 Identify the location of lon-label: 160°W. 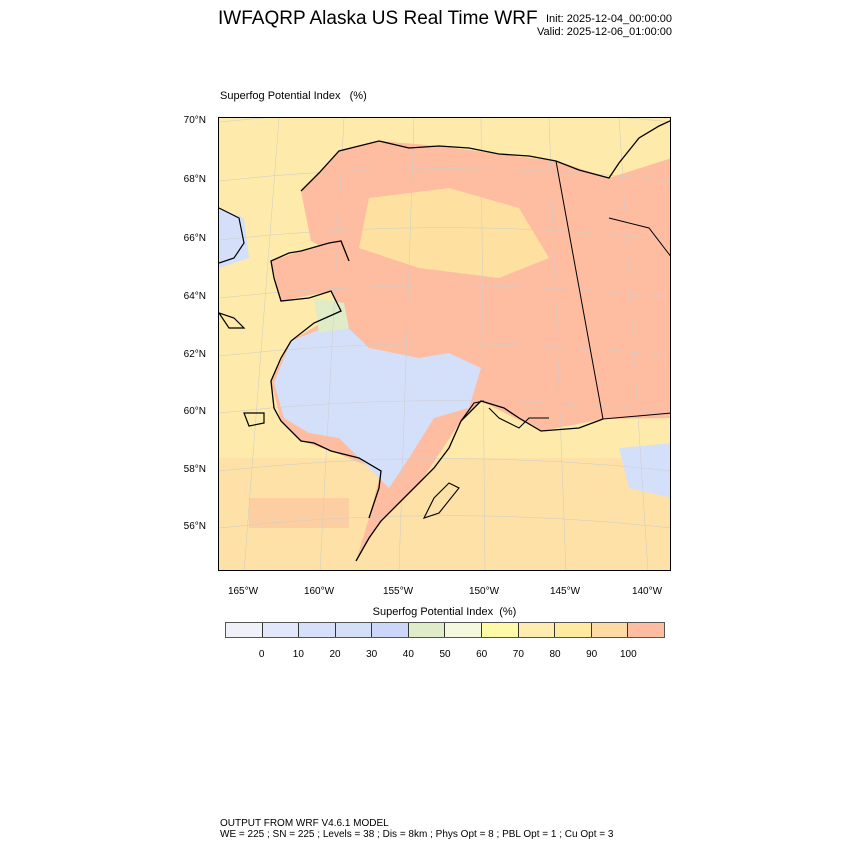
(319, 591).